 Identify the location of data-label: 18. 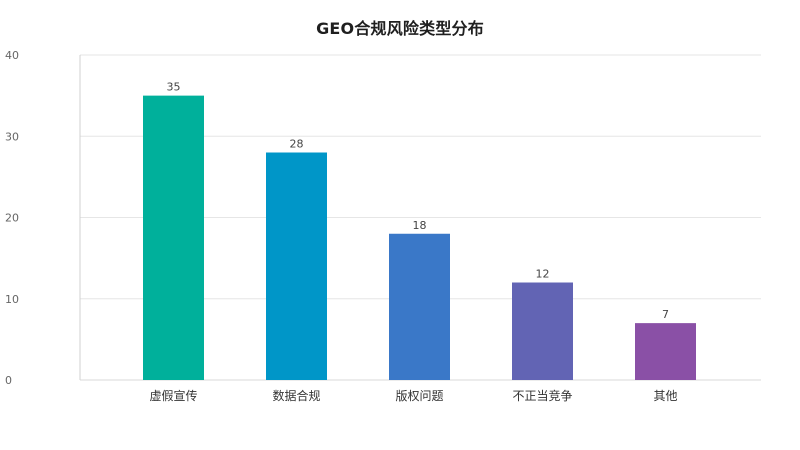
(420, 225).